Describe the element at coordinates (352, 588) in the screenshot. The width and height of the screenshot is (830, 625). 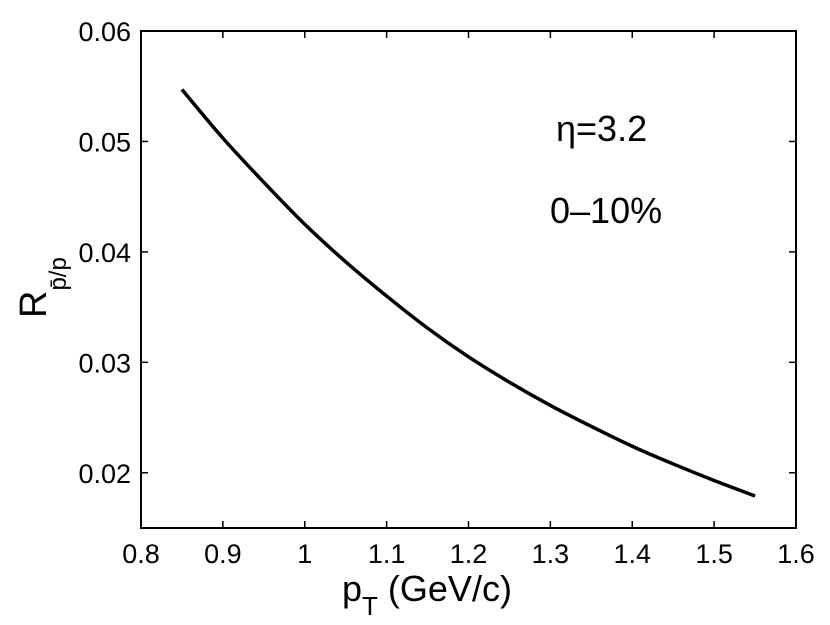
I see `x-axis-title-main: p` at that location.